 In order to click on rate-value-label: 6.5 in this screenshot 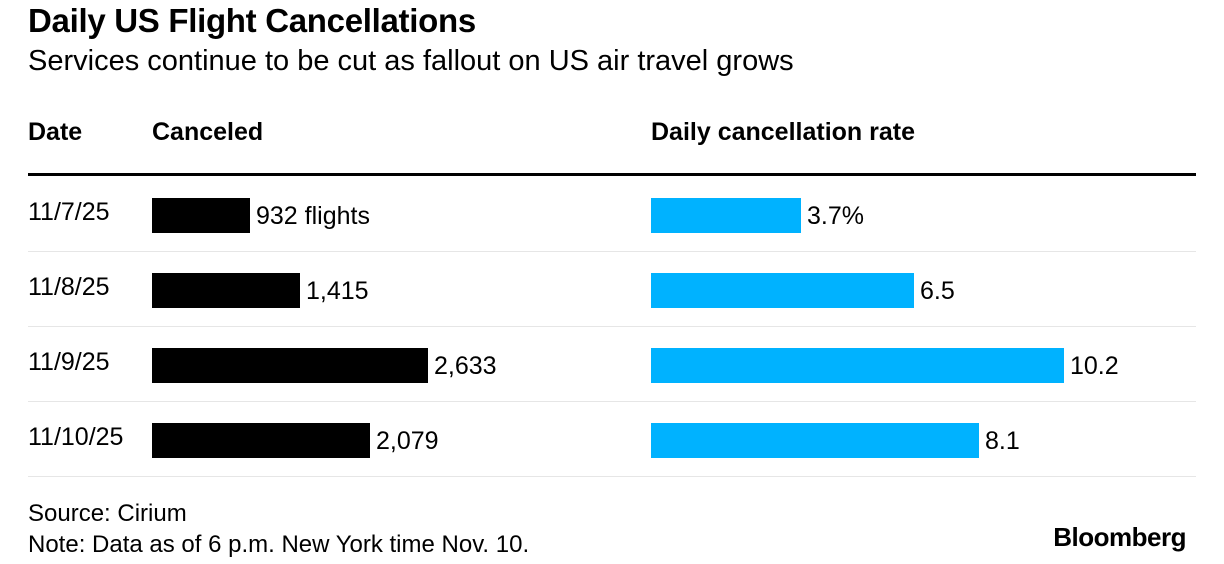, I will do `click(937, 291)`.